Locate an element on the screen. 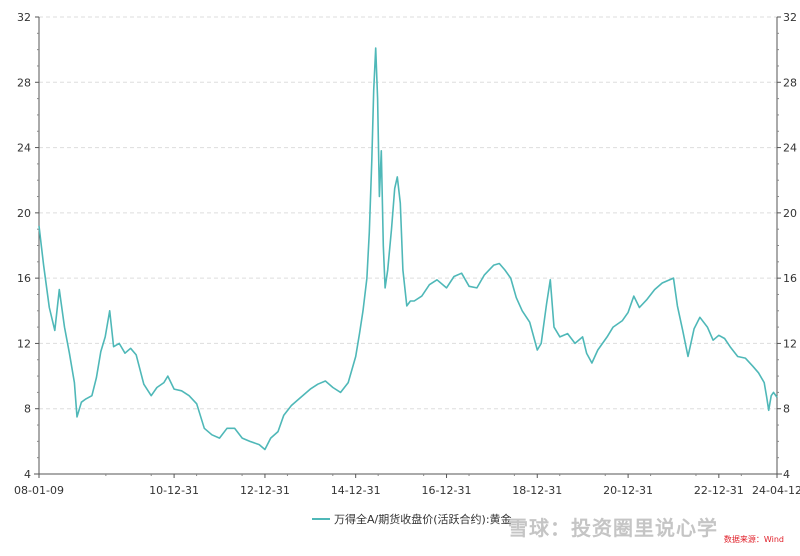 This screenshot has width=800, height=556. x-tick-label: 16-12-31 is located at coordinates (447, 490).